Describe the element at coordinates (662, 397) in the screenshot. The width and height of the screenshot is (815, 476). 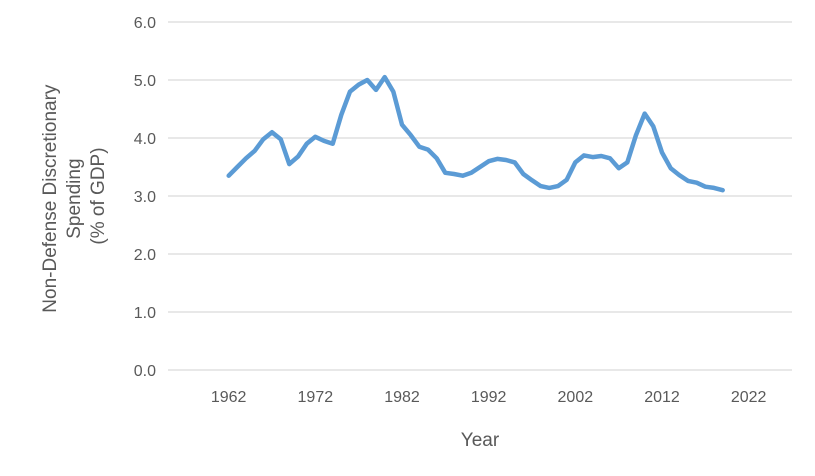
I see `x-tick-label: 2012` at that location.